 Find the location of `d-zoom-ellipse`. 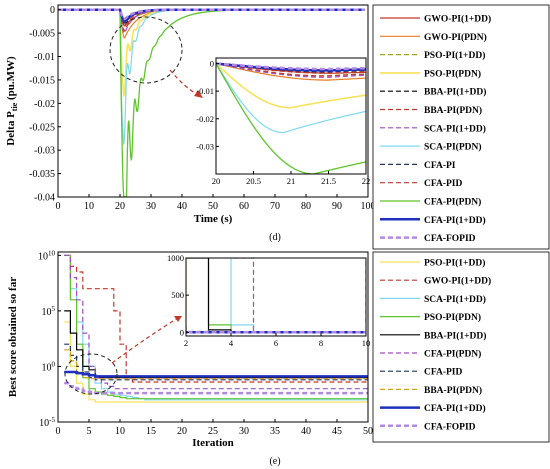

d-zoom-ellipse is located at coordinates (146, 50).